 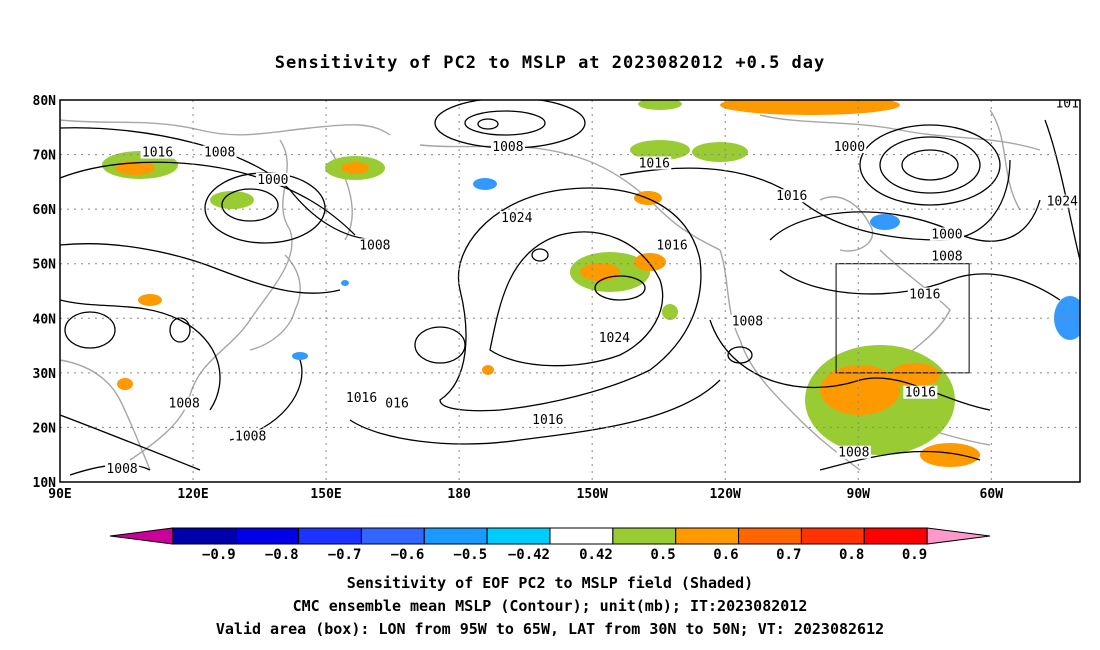 What do you see at coordinates (45, 428) in the screenshot?
I see `lat-tick-label: 20N` at bounding box center [45, 428].